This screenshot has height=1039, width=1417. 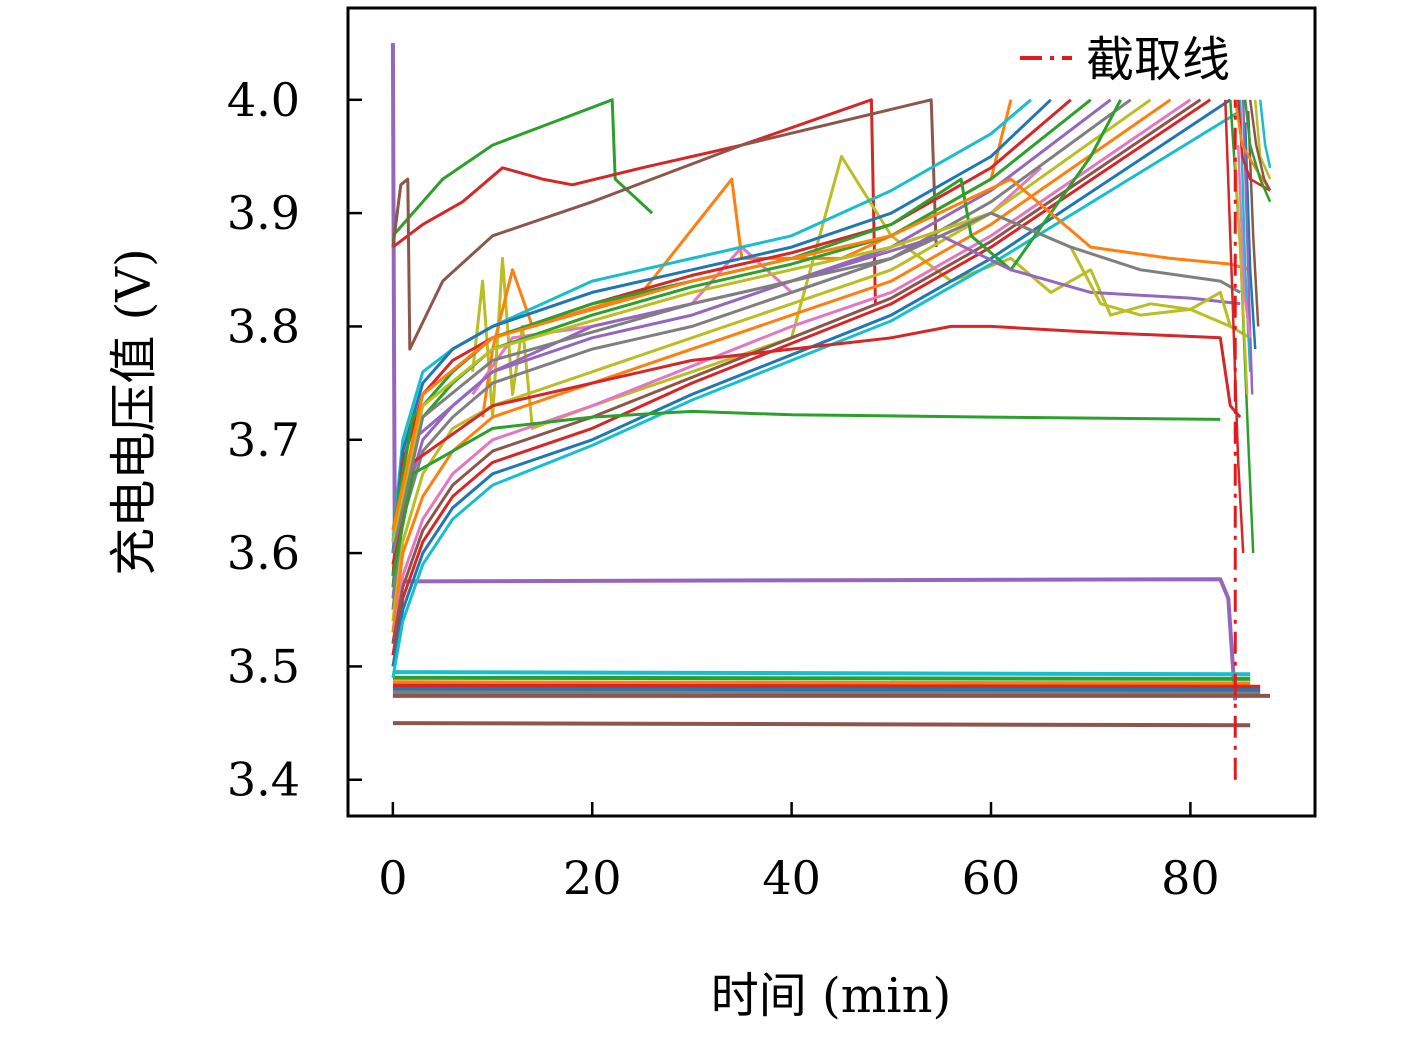 What do you see at coordinates (831, 996) in the screenshot?
I see `x-axis-title: 时间 (min)` at bounding box center [831, 996].